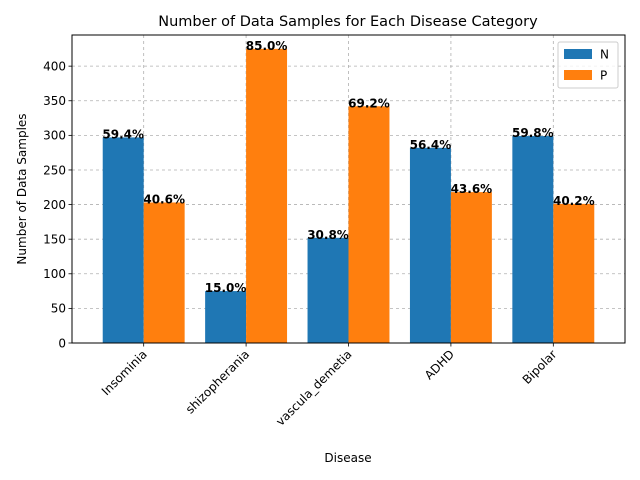  Describe the element at coordinates (54, 205) in the screenshot. I see `y-tick-label: 200` at that location.